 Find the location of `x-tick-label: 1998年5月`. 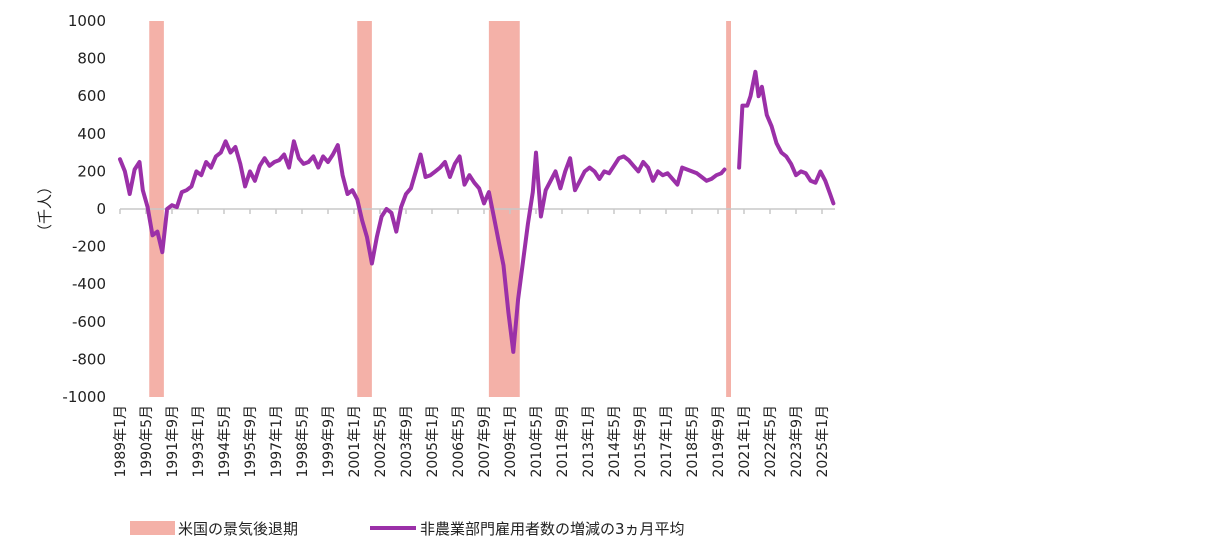

x-tick-label: 1998年5月 is located at coordinates (303, 441).